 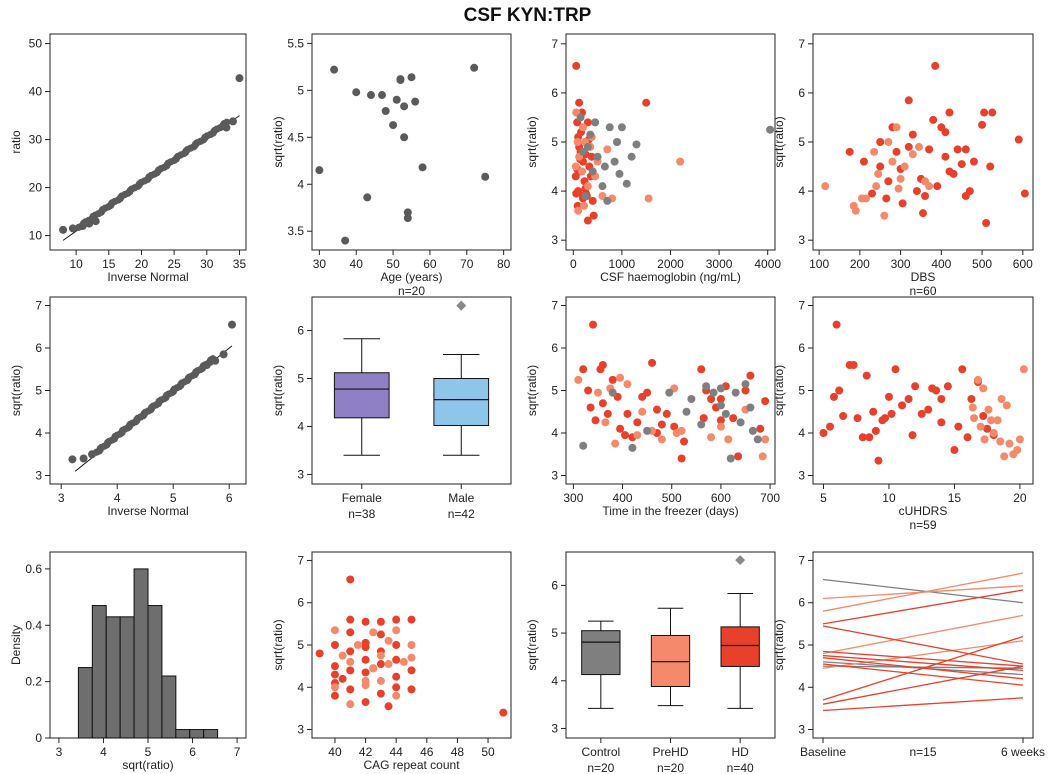 I want to click on y-axis-label: Density, so click(x=16, y=645).